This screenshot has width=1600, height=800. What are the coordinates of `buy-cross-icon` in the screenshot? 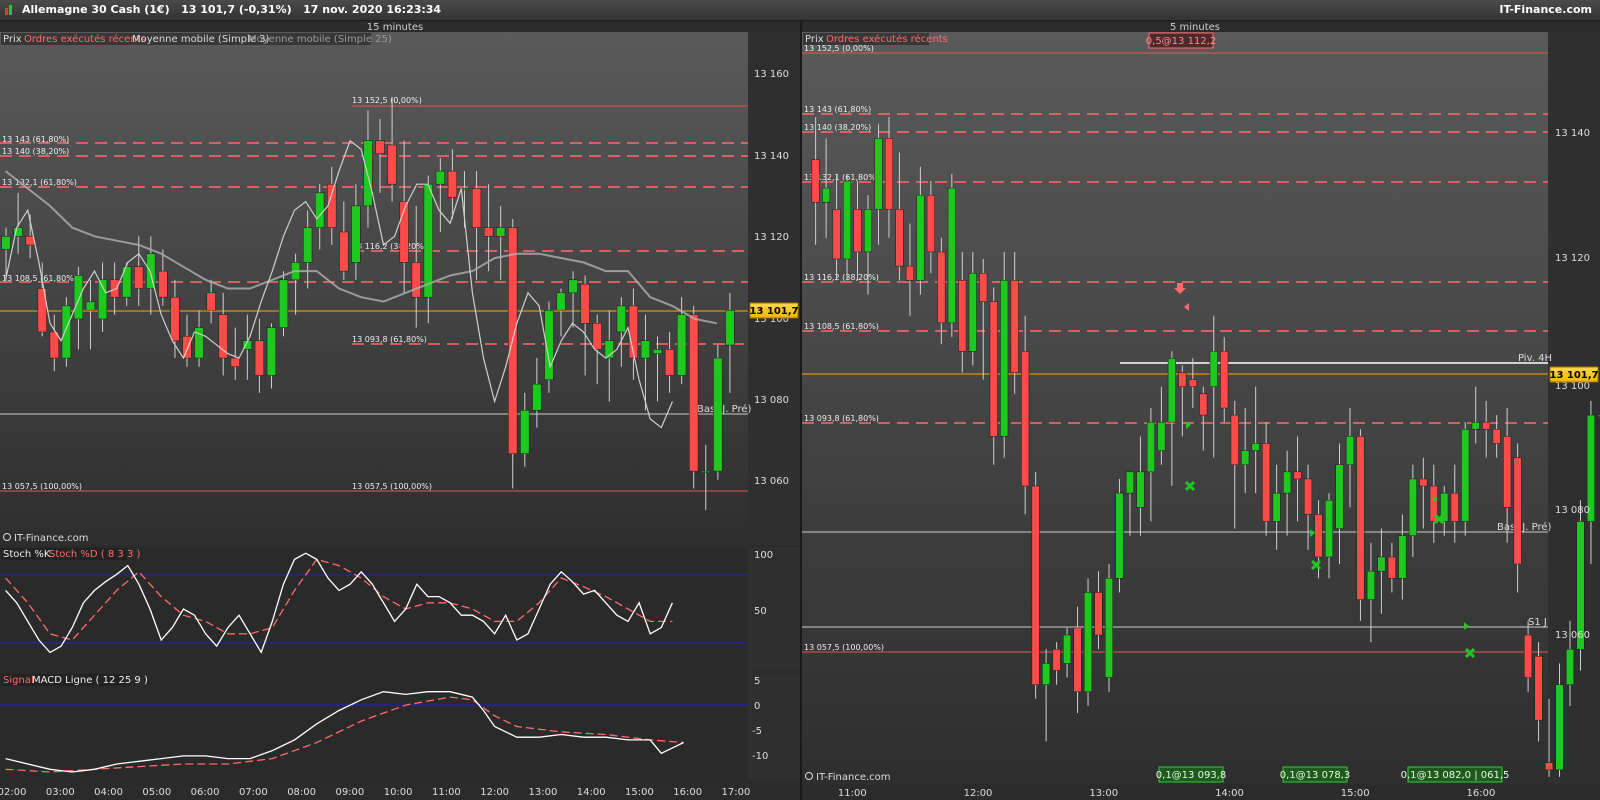 It's located at (1470, 653).